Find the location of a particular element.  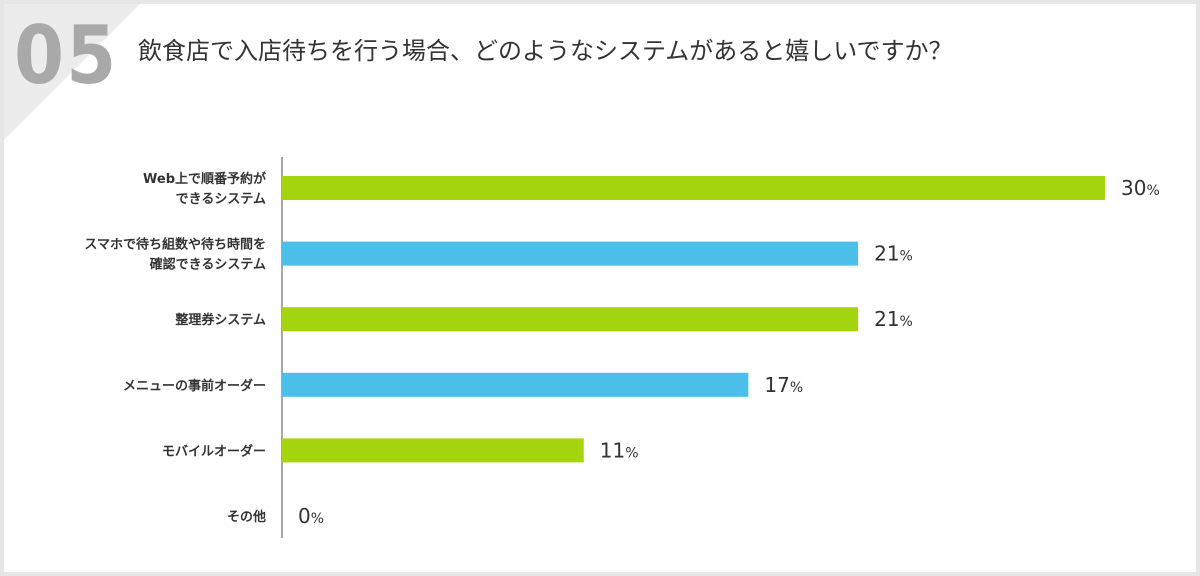

value-label-4: 11% is located at coordinates (619, 450).